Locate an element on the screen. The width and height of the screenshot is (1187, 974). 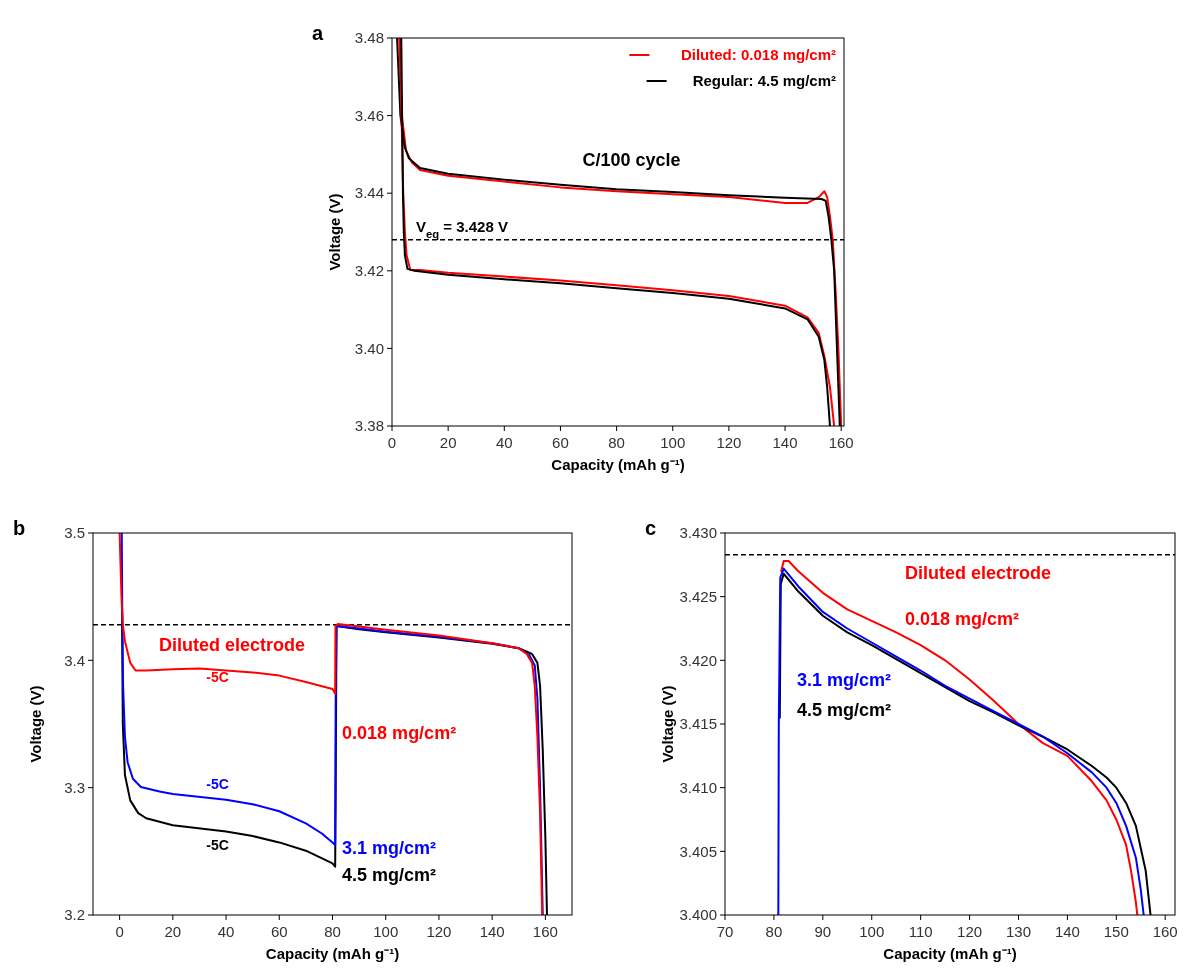
legend-label: Regular: 4.5 mg/cm² is located at coordinates (764, 80).